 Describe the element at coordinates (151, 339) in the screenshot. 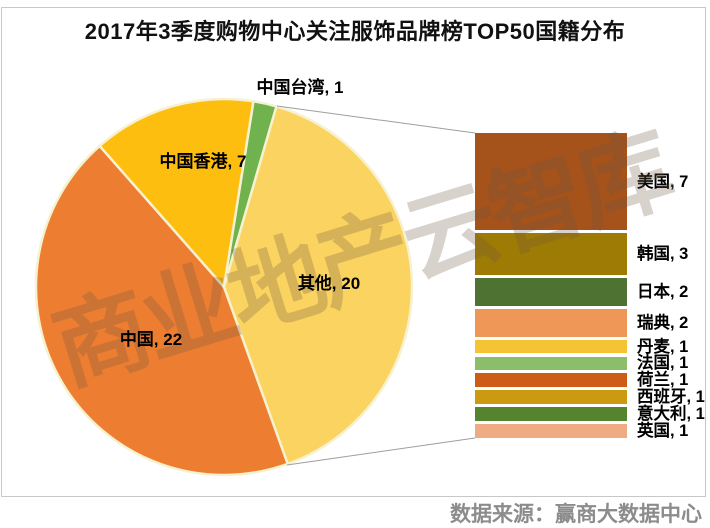

I see `pie-label-china: 中国, 22` at that location.